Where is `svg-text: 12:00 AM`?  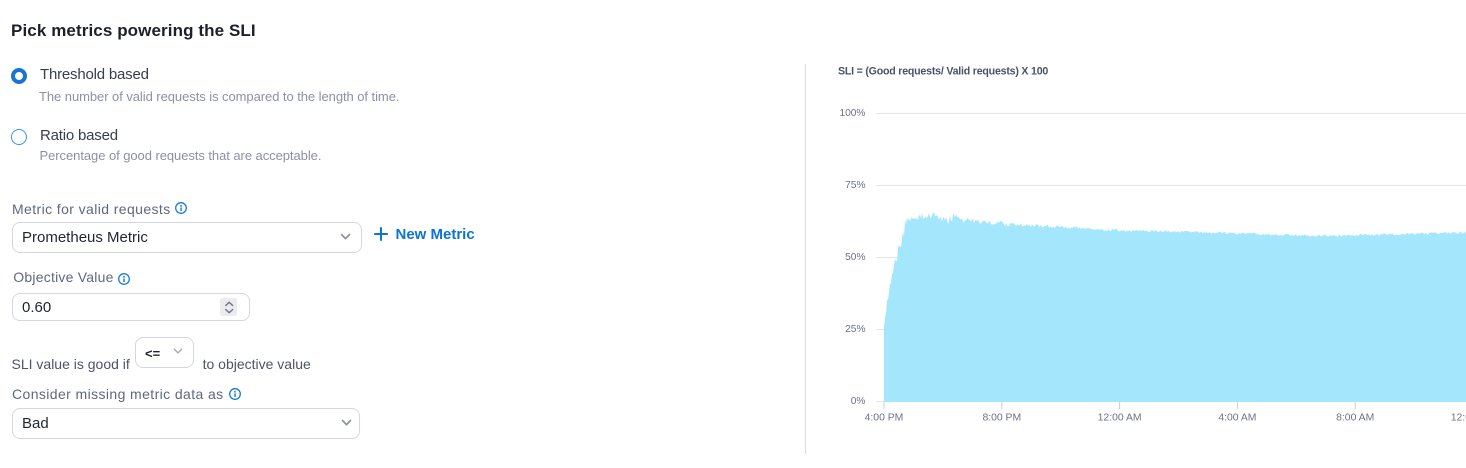 svg-text: 12:00 AM is located at coordinates (1120, 418).